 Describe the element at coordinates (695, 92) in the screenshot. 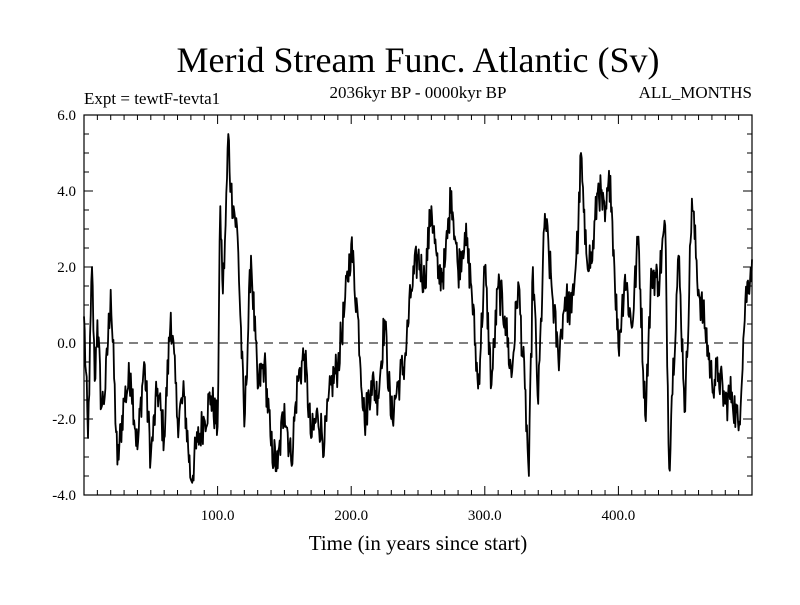

I see `months-label: ALL_MONTHS` at that location.